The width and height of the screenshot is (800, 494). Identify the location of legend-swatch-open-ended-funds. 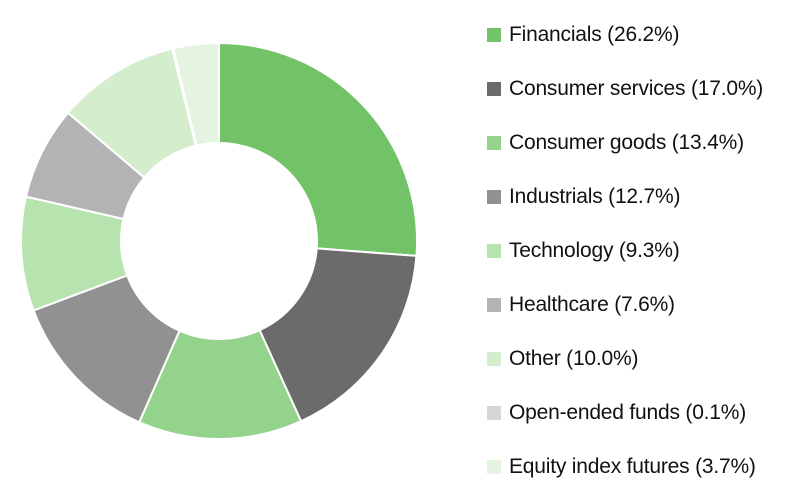
(494, 413).